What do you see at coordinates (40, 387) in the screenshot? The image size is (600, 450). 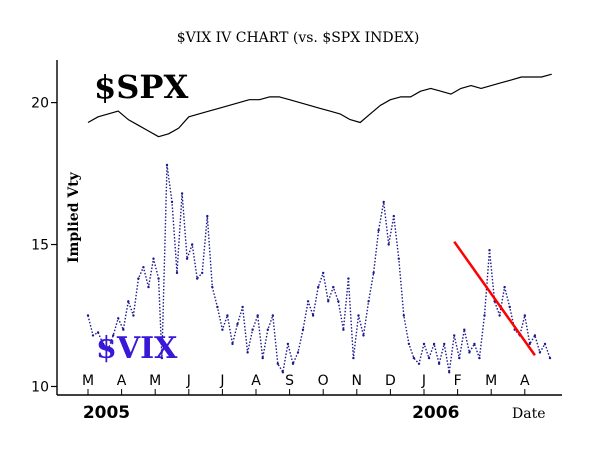 I see `y-tick-label: 10` at bounding box center [40, 387].